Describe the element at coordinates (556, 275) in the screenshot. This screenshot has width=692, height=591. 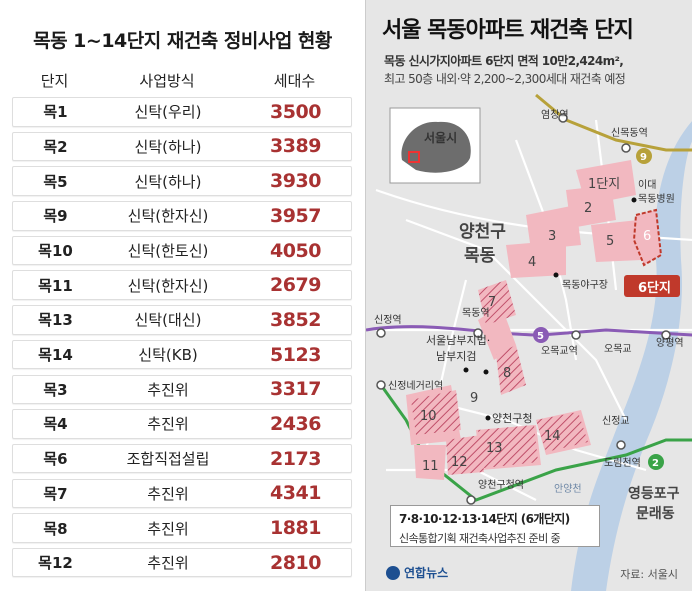
I see `stadium-dot` at that location.